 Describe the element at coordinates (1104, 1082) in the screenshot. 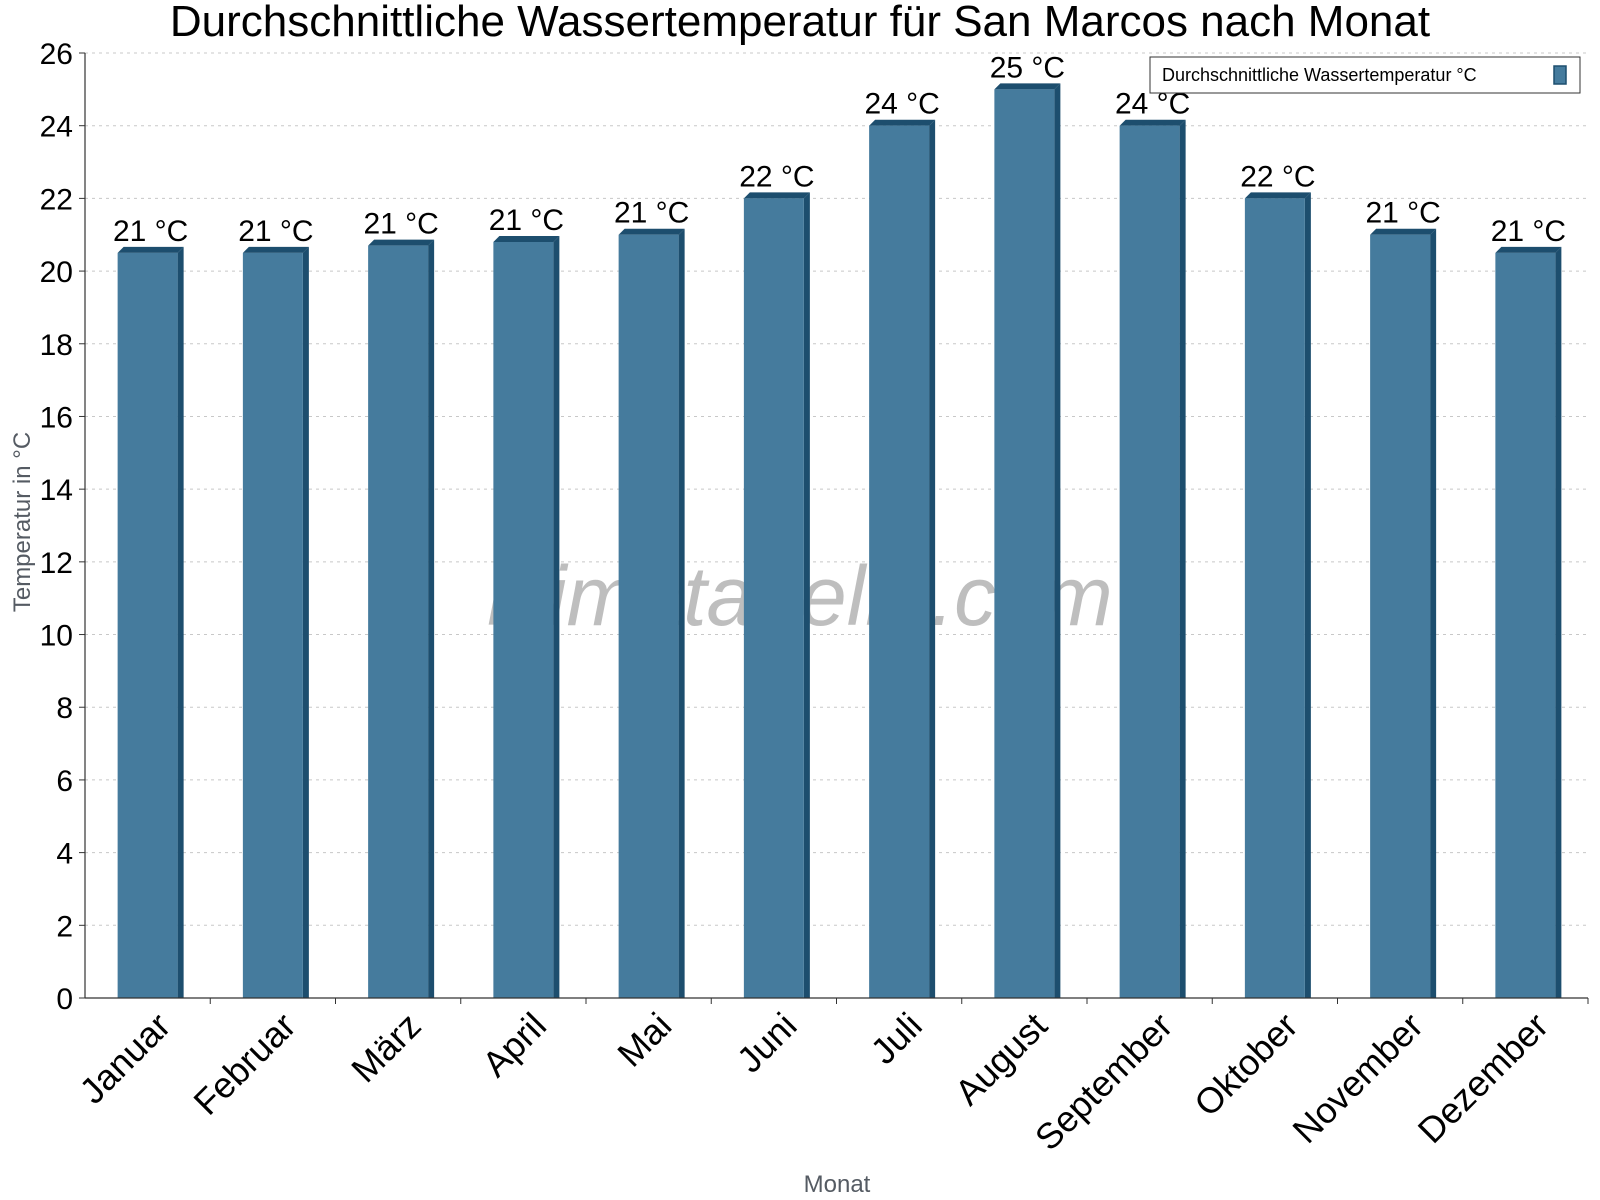

I see `x-tick-label: September` at that location.